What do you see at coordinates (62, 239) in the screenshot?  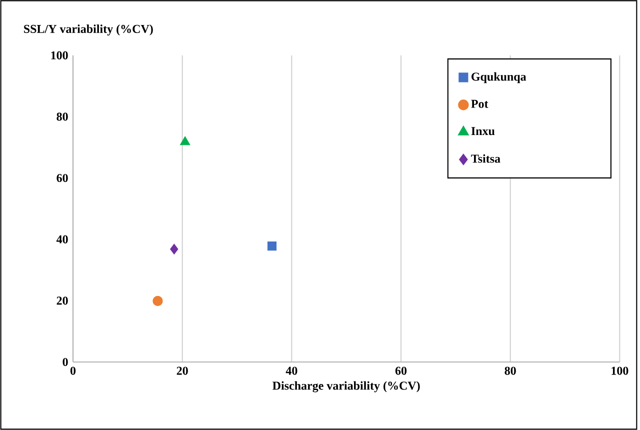 I see `y-tick-label: 40` at bounding box center [62, 239].